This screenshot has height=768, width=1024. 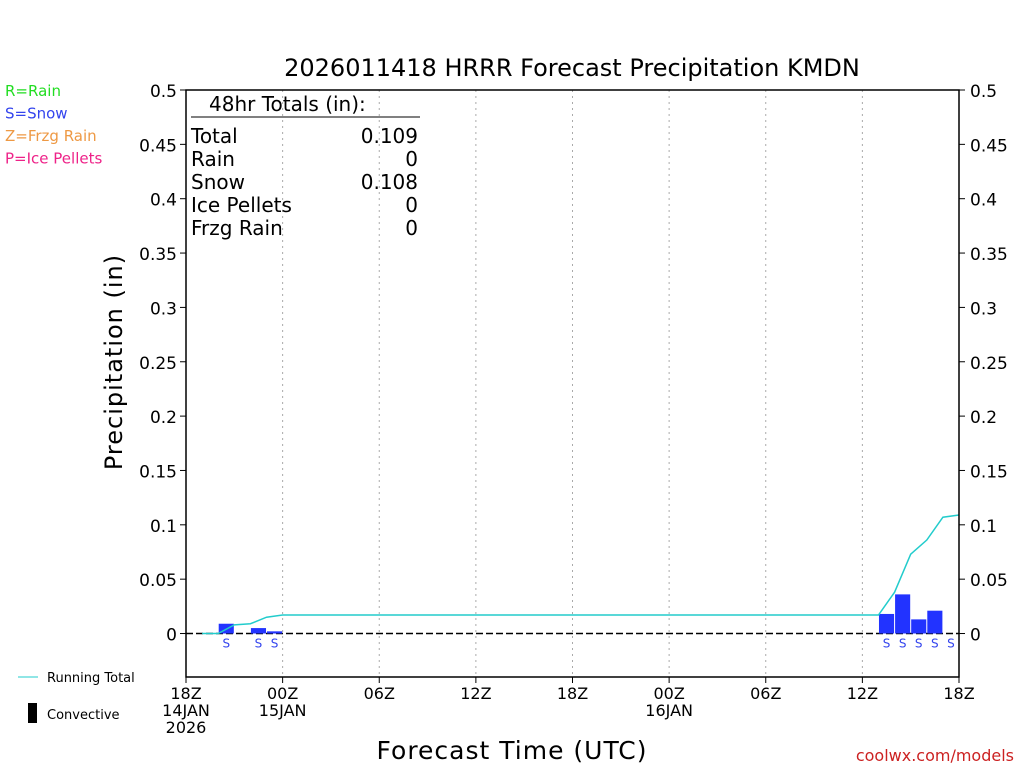 What do you see at coordinates (114, 362) in the screenshot?
I see `y-axis-label: Precipitation (in)` at bounding box center [114, 362].